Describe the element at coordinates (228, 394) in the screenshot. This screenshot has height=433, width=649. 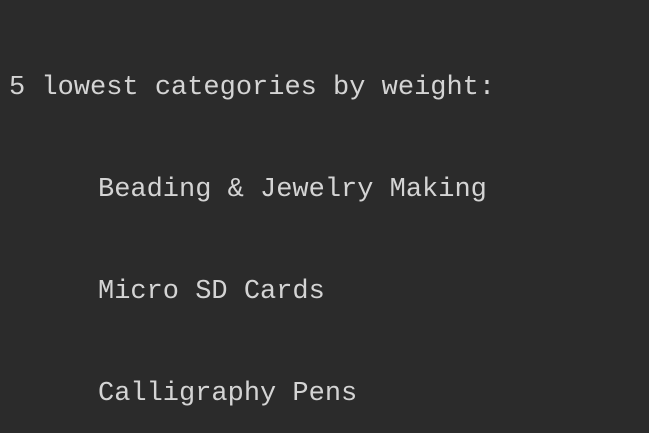
I see `lowest-category-item: Calligraphy Pens` at that location.